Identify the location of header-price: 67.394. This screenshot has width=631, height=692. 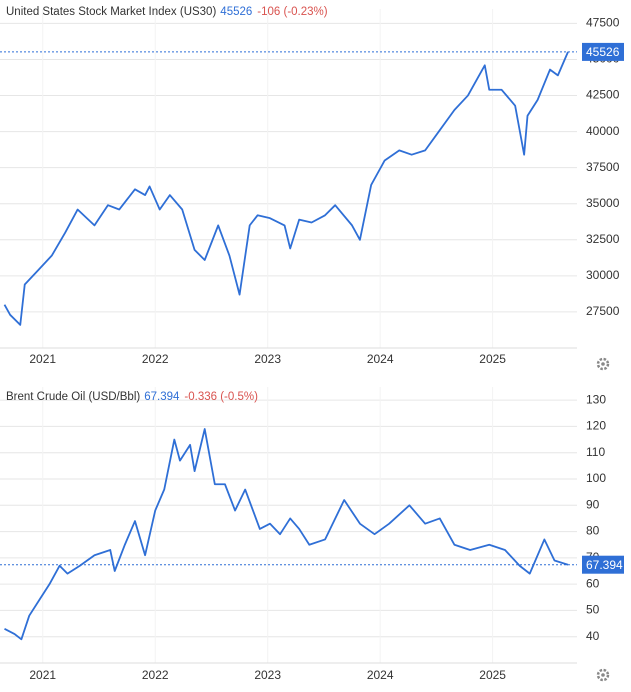
(162, 397).